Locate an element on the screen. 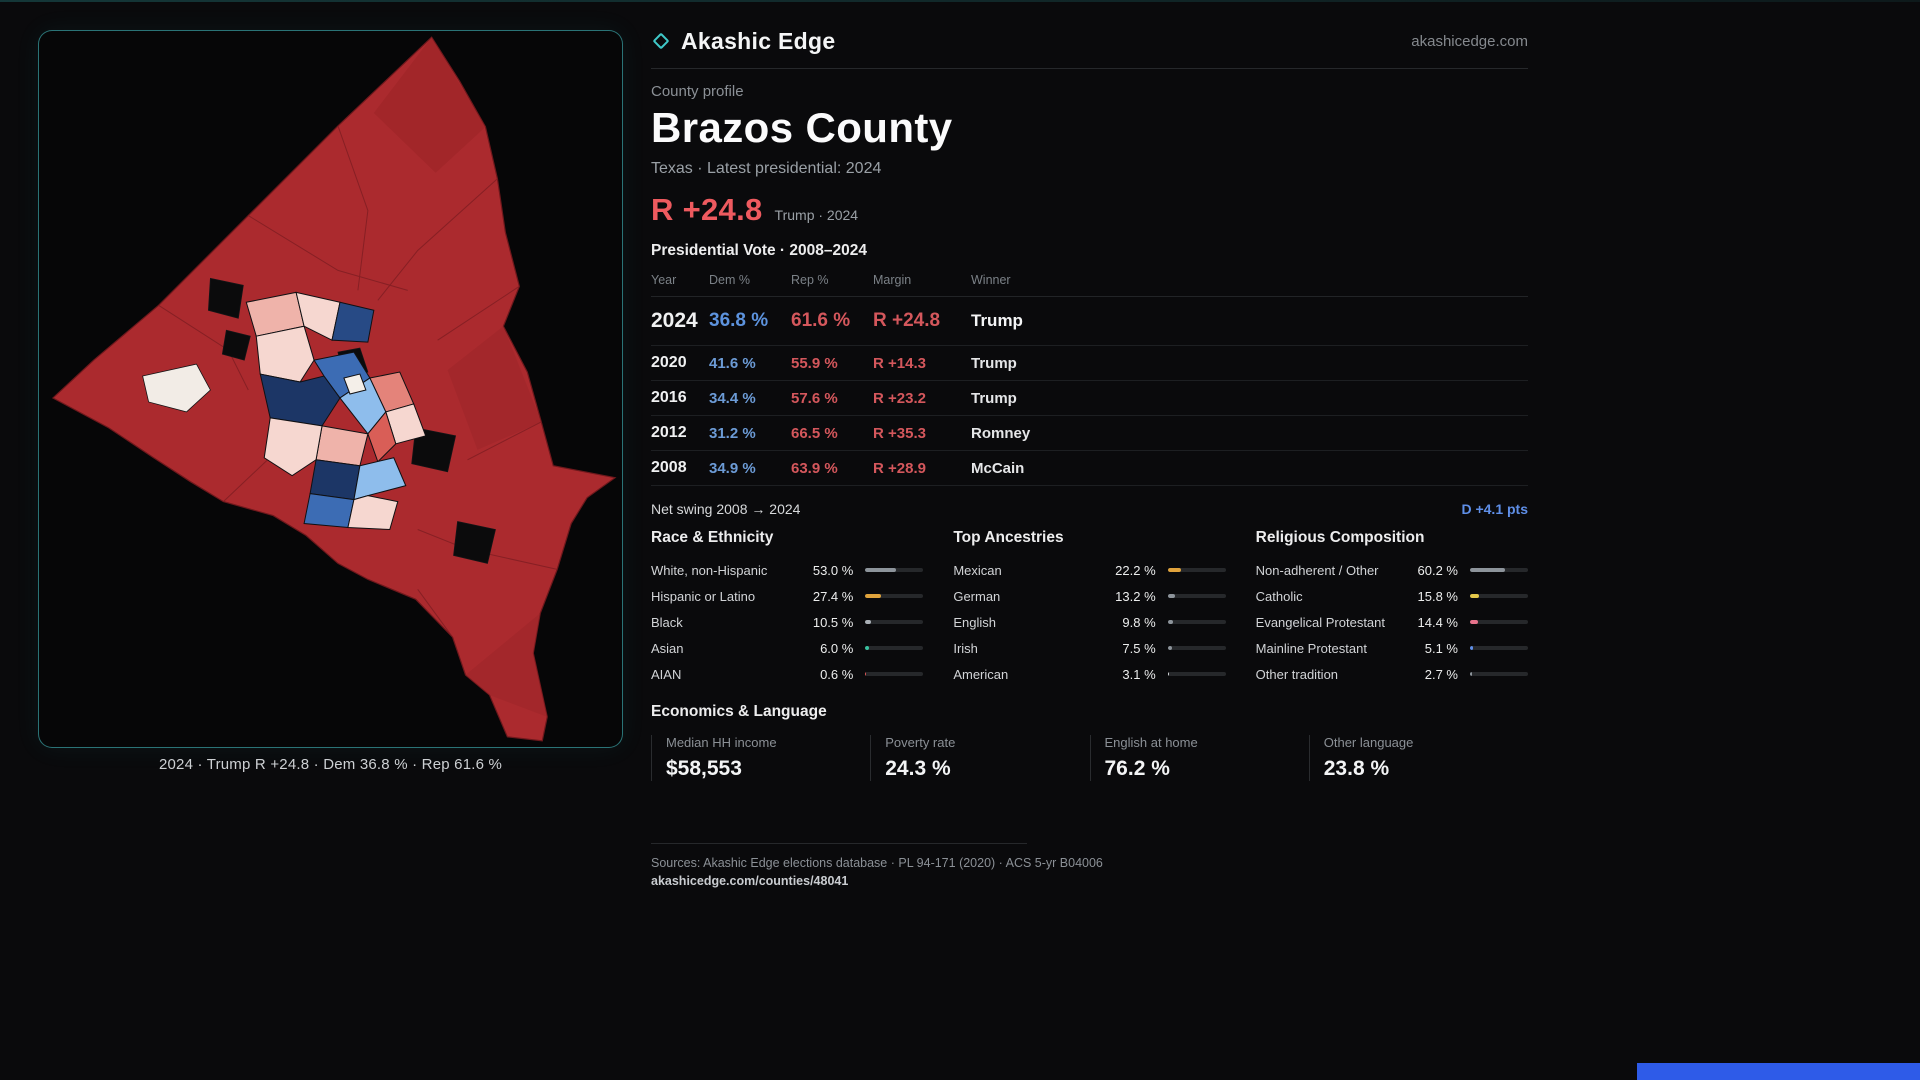  vote-table-row: 2016 34.4 % 57.6 % R +23.2 Trump is located at coordinates (1089, 398).